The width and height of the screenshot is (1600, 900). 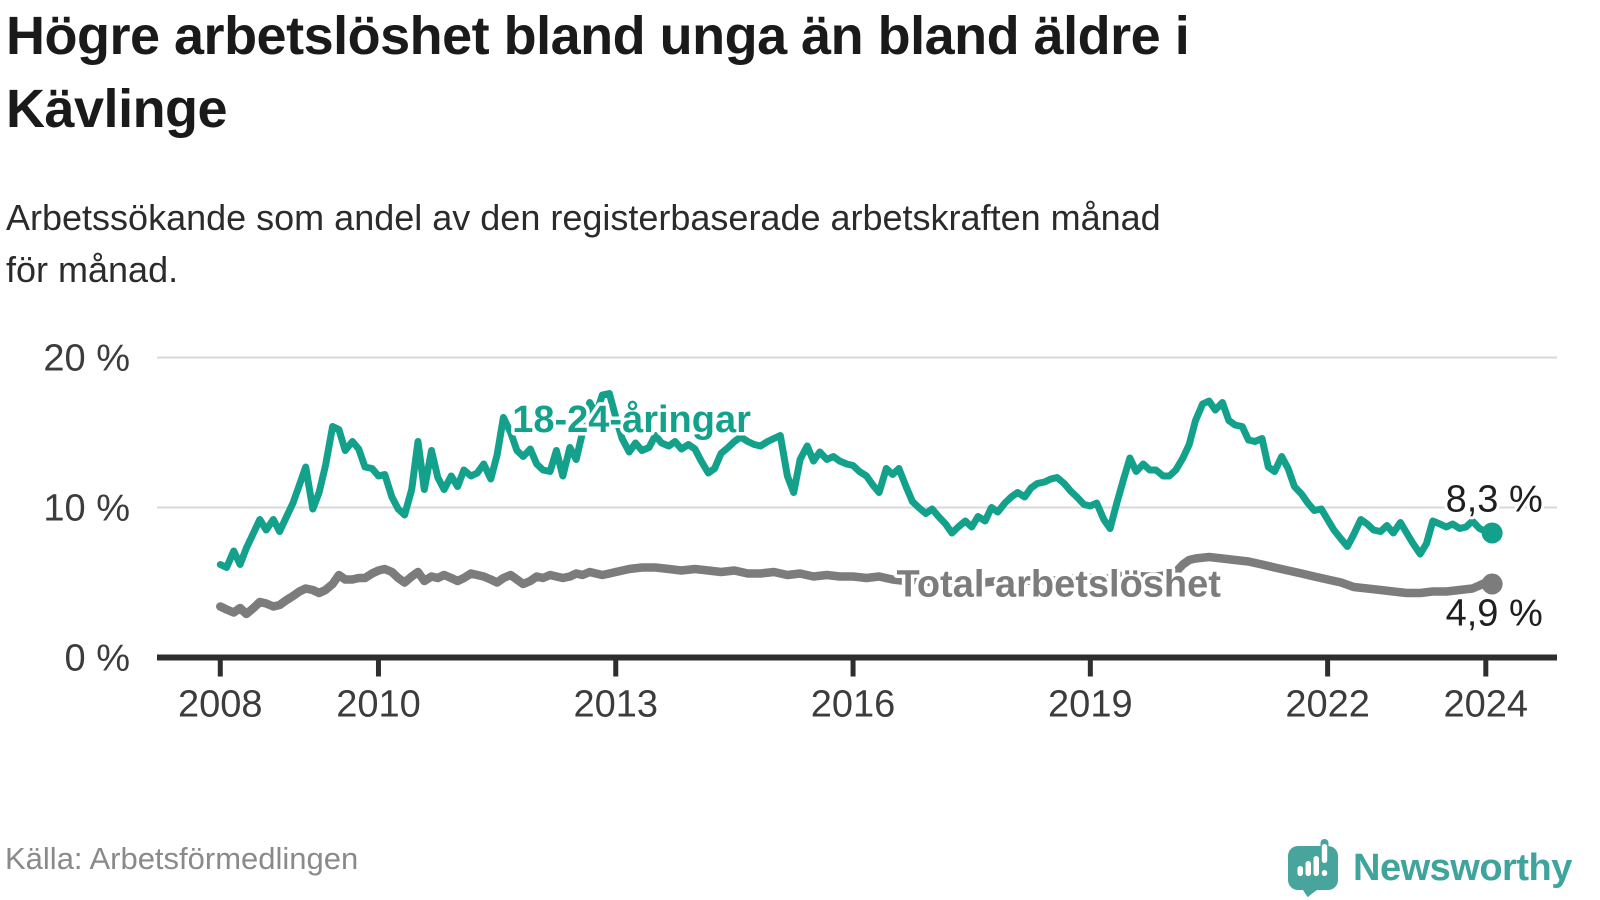 I want to click on newsworthy-logo: Newsworthy, so click(x=1429, y=868).